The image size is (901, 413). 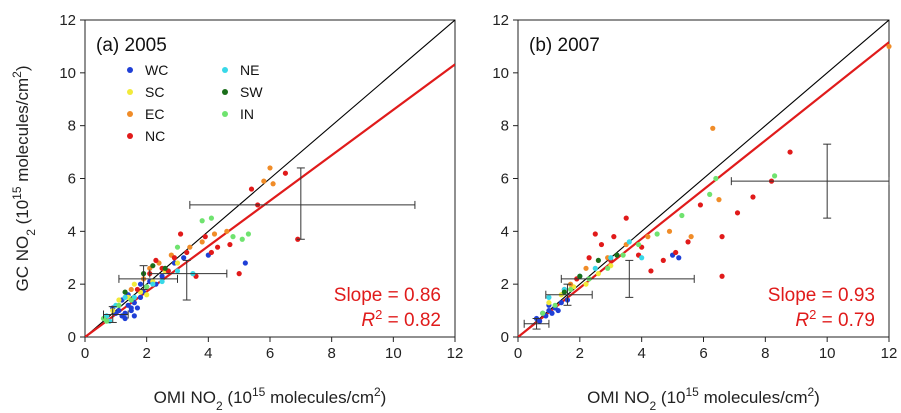 What do you see at coordinates (505, 284) in the screenshot?
I see `y-tick-label: 2` at bounding box center [505, 284].